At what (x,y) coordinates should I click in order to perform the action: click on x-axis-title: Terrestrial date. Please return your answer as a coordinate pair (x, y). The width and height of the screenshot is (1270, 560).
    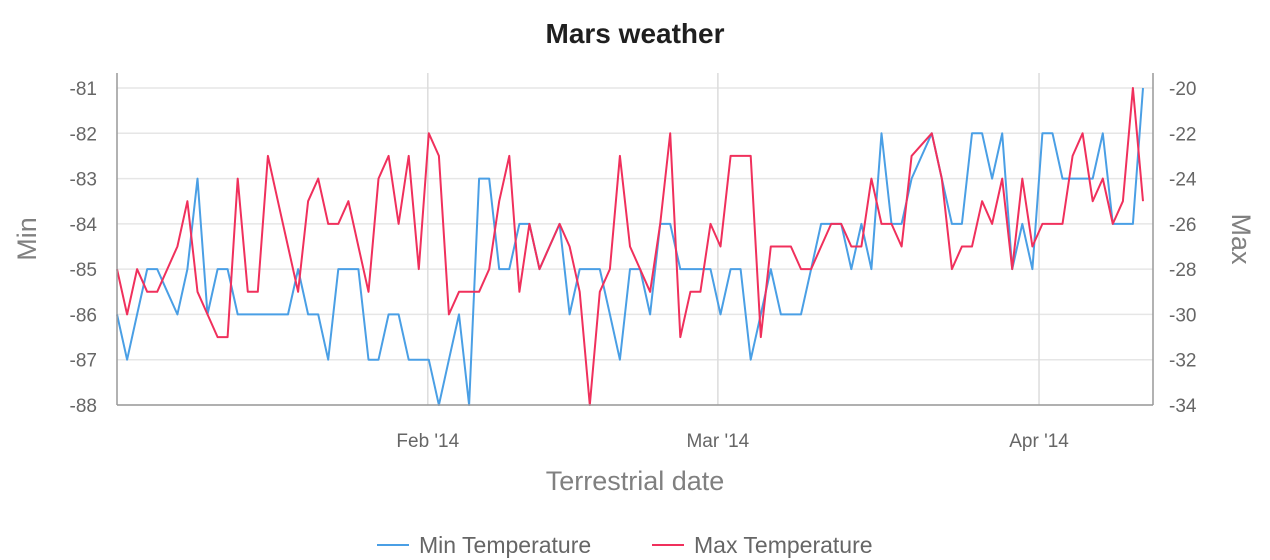
    Looking at the image, I should click on (635, 481).